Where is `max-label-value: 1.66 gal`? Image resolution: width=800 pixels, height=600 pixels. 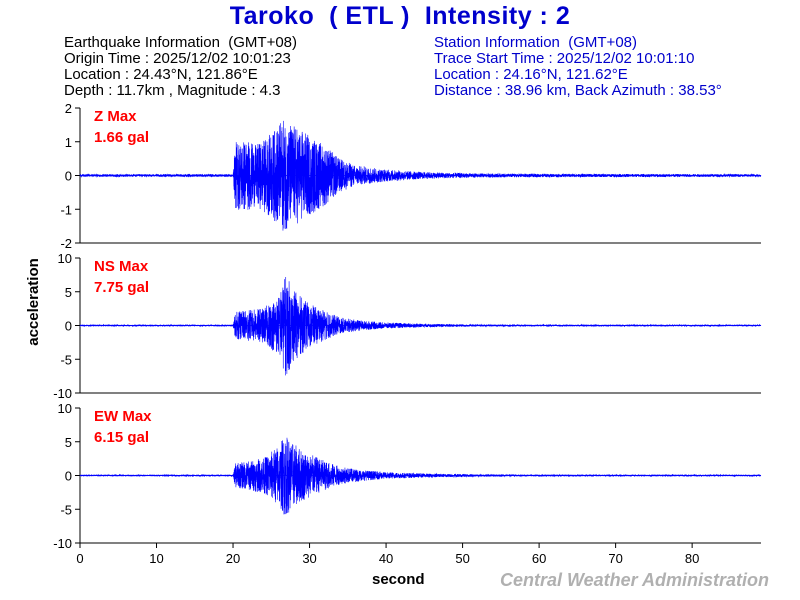 max-label-value: 1.66 gal is located at coordinates (121, 137).